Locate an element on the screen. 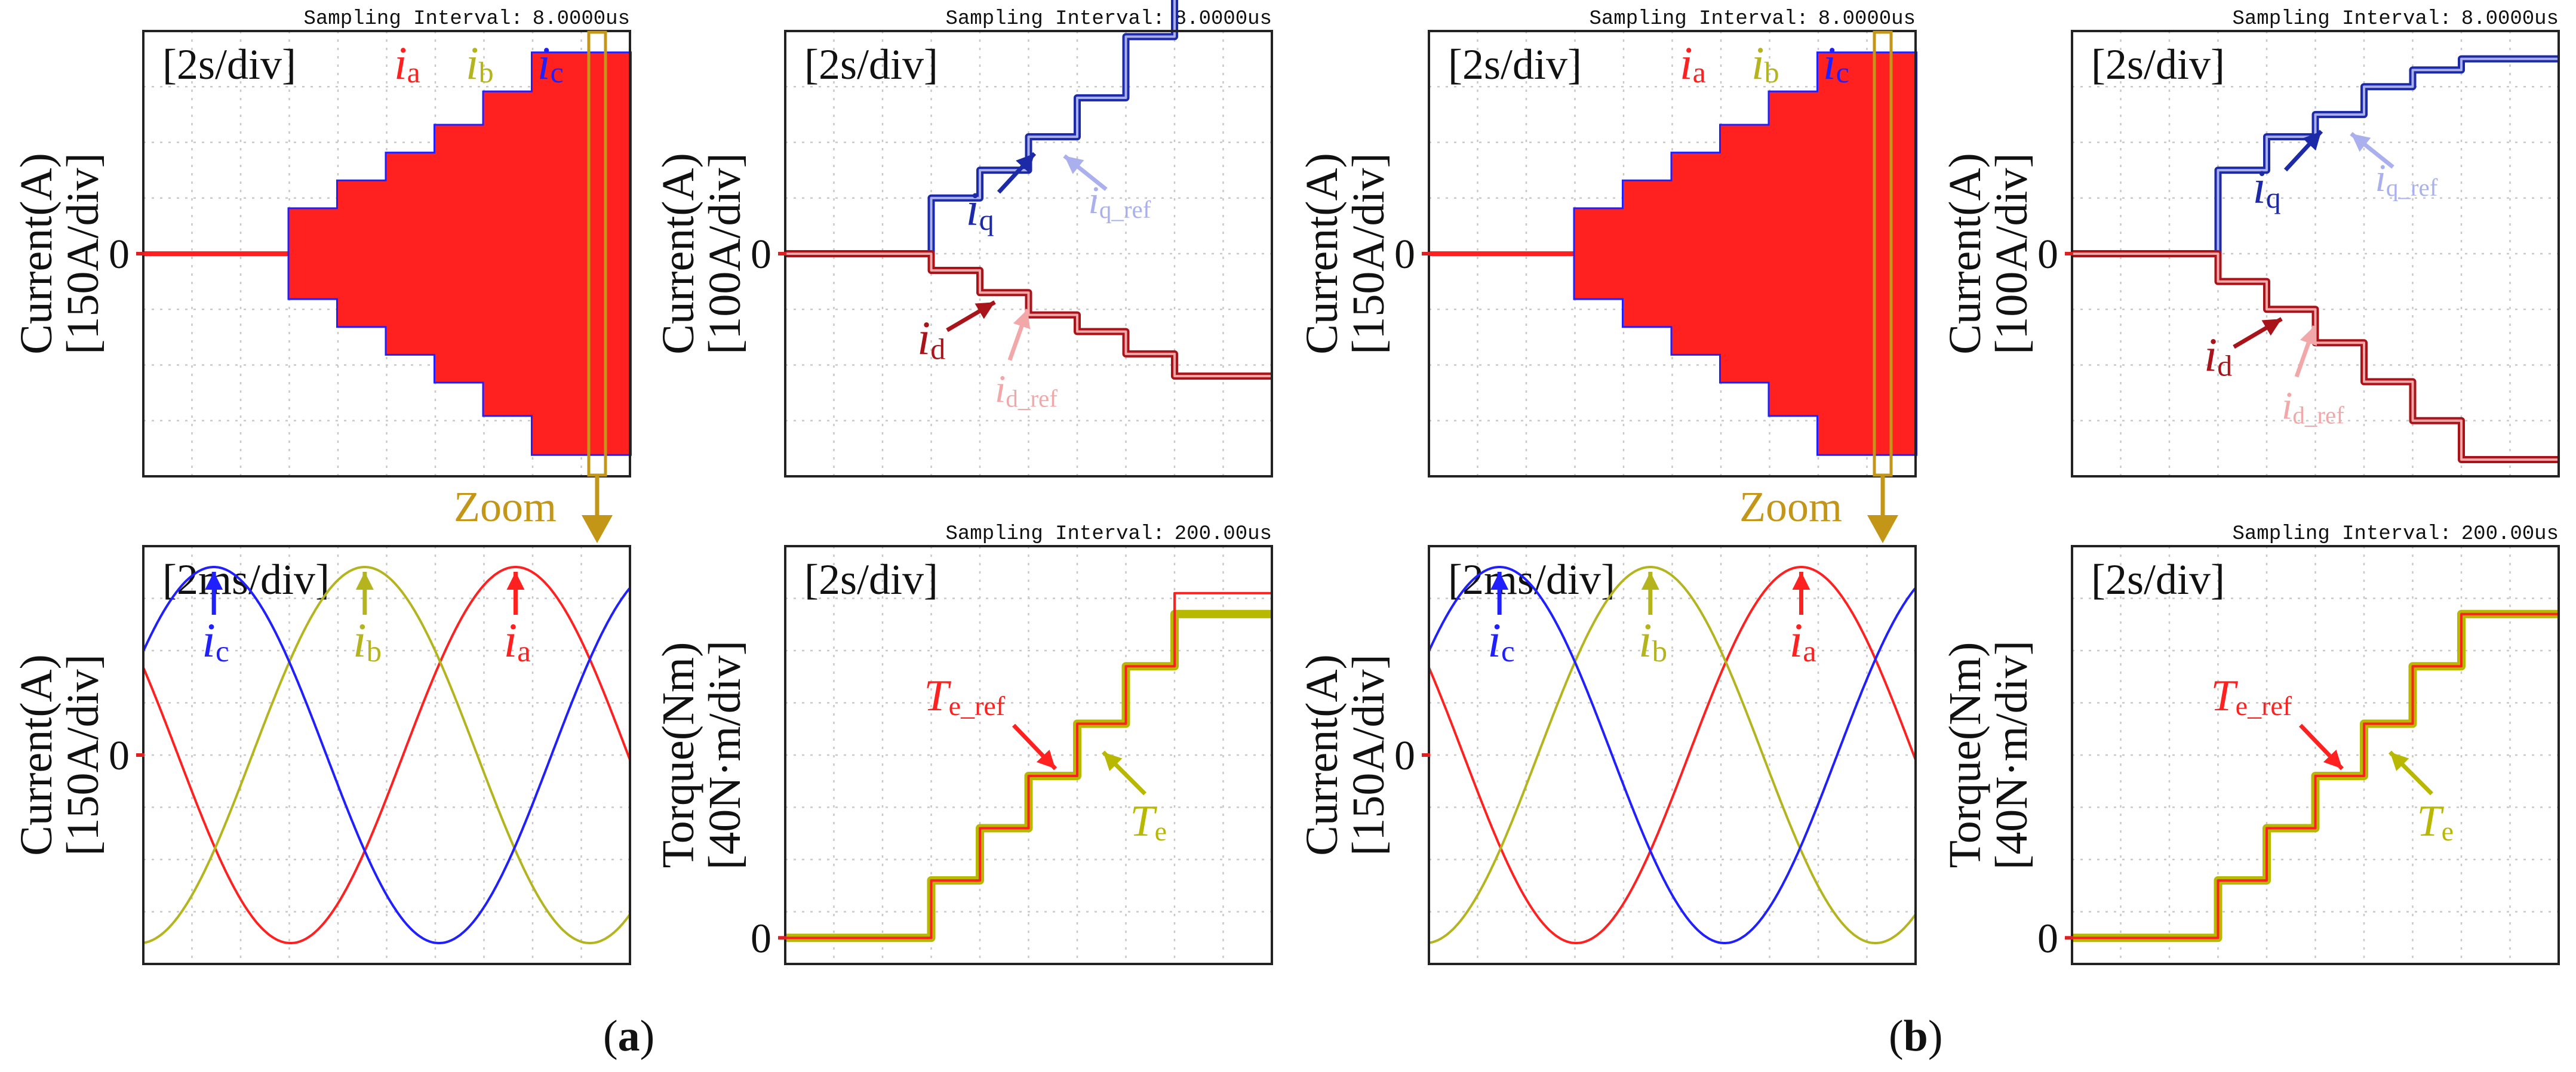 Image resolution: width=2576 pixels, height=1072 pixels. b-bottom-left-arrow-ib is located at coordinates (1650, 593).